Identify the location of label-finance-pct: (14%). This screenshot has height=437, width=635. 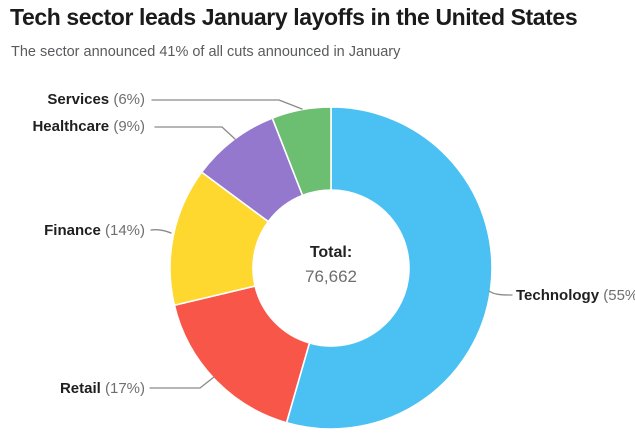
(124, 230).